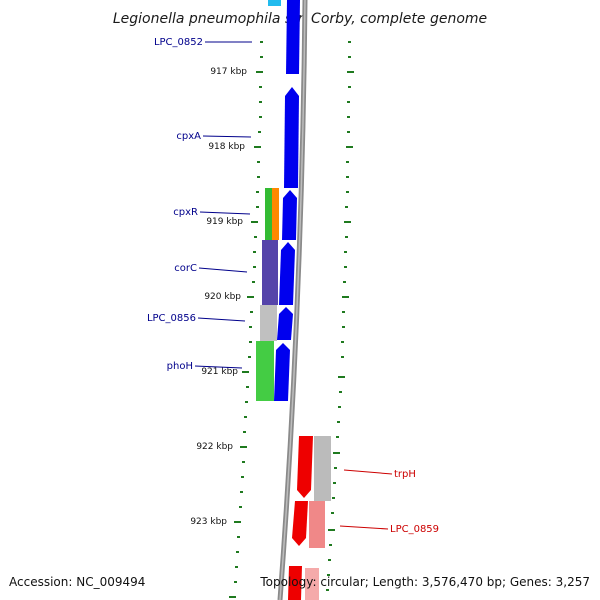 The width and height of the screenshot is (600, 600). I want to click on cog-track, so click(293, 300).